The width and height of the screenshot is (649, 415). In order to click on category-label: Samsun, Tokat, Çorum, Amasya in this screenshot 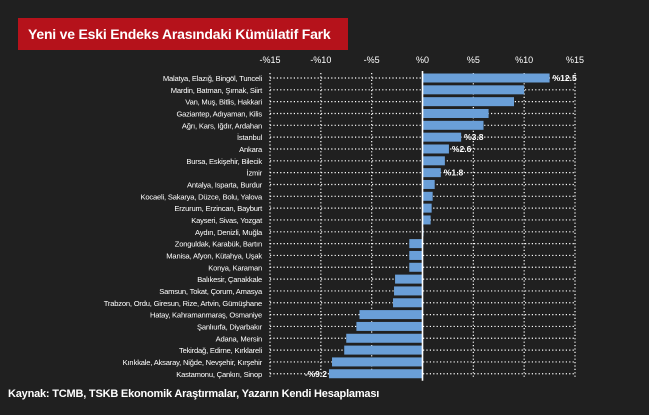, I will do `click(211, 291)`.